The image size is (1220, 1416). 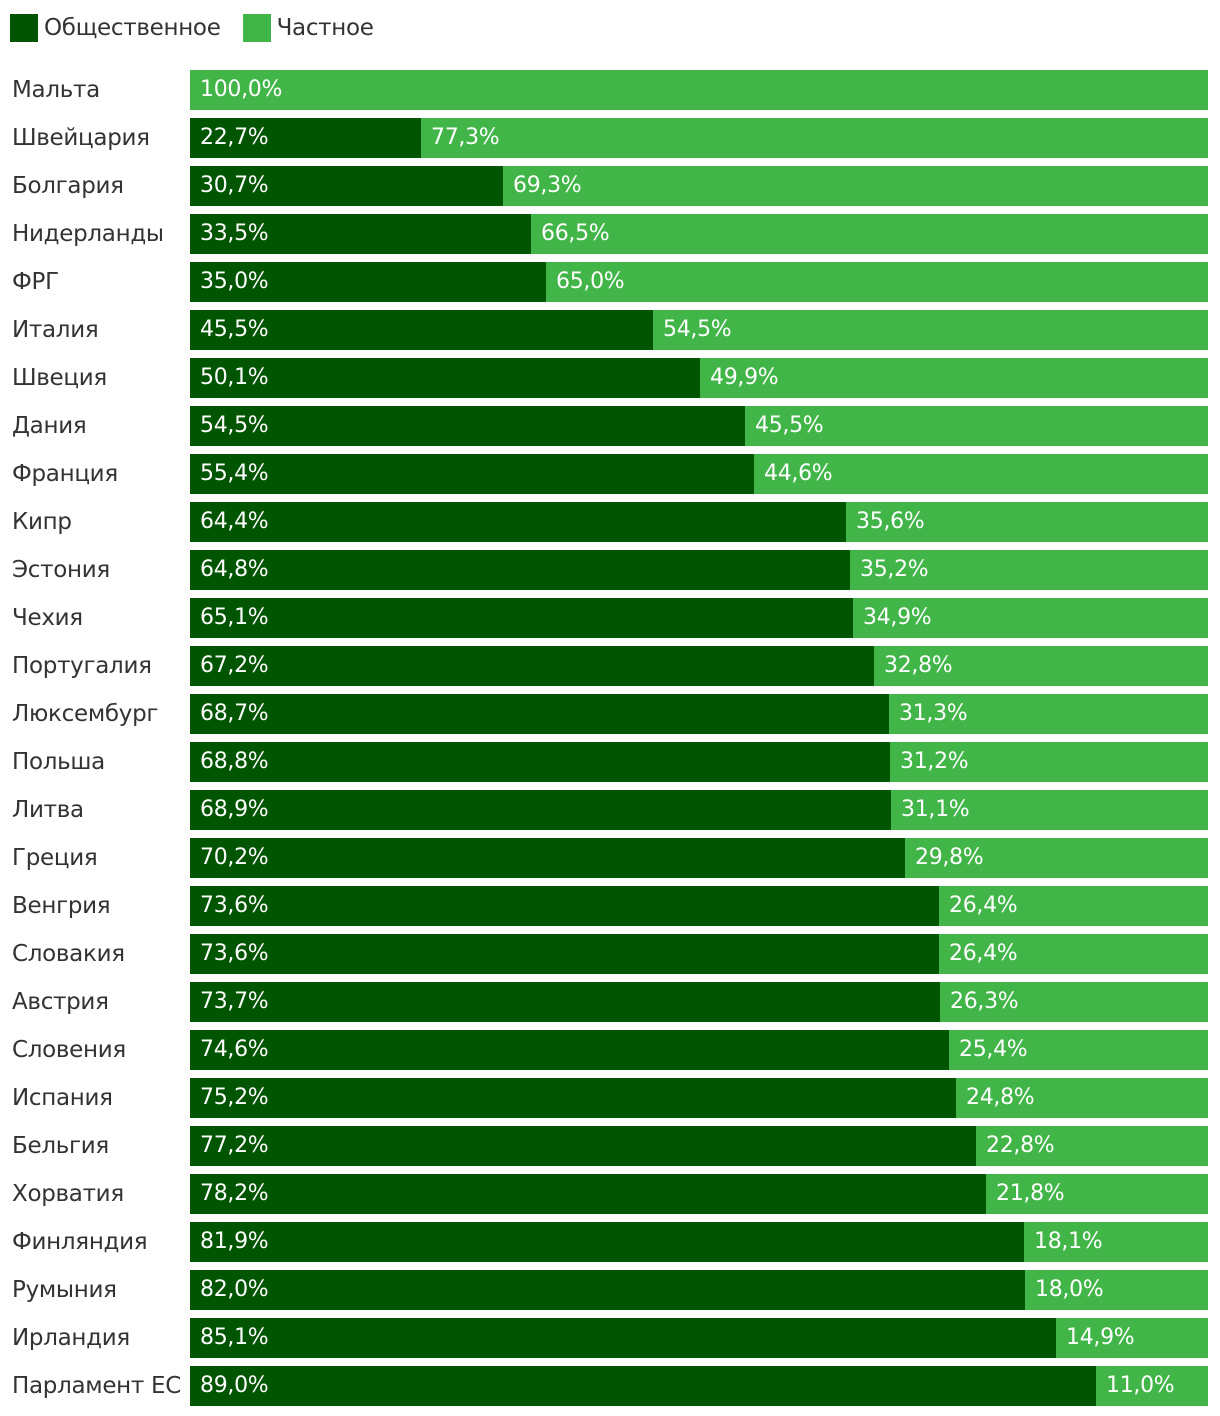 I want to click on category-label: Болгария, so click(x=68, y=186).